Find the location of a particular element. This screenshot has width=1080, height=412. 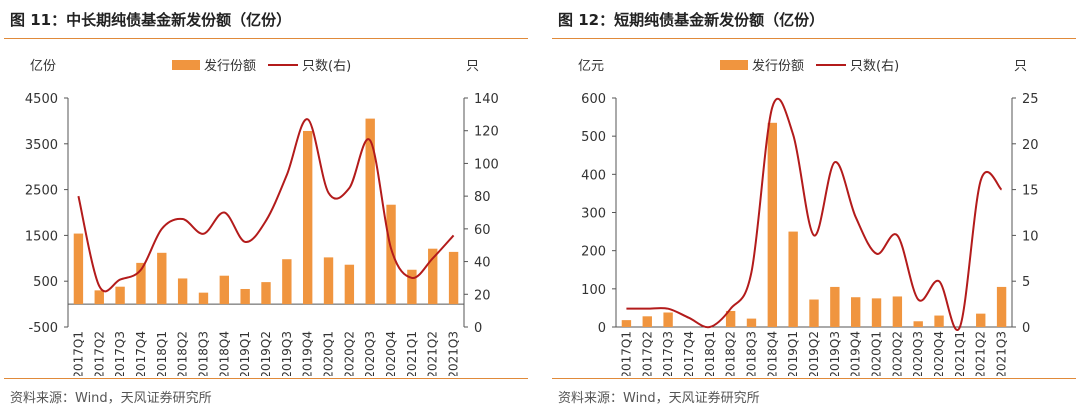

left-tick-label: 300 is located at coordinates (593, 214).